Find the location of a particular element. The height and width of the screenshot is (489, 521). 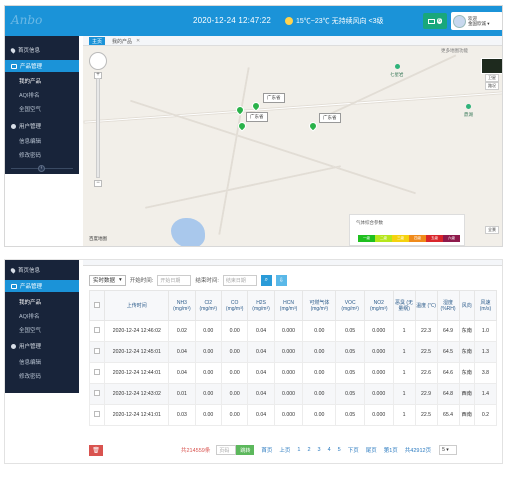

map-road is located at coordinates (388, 87).